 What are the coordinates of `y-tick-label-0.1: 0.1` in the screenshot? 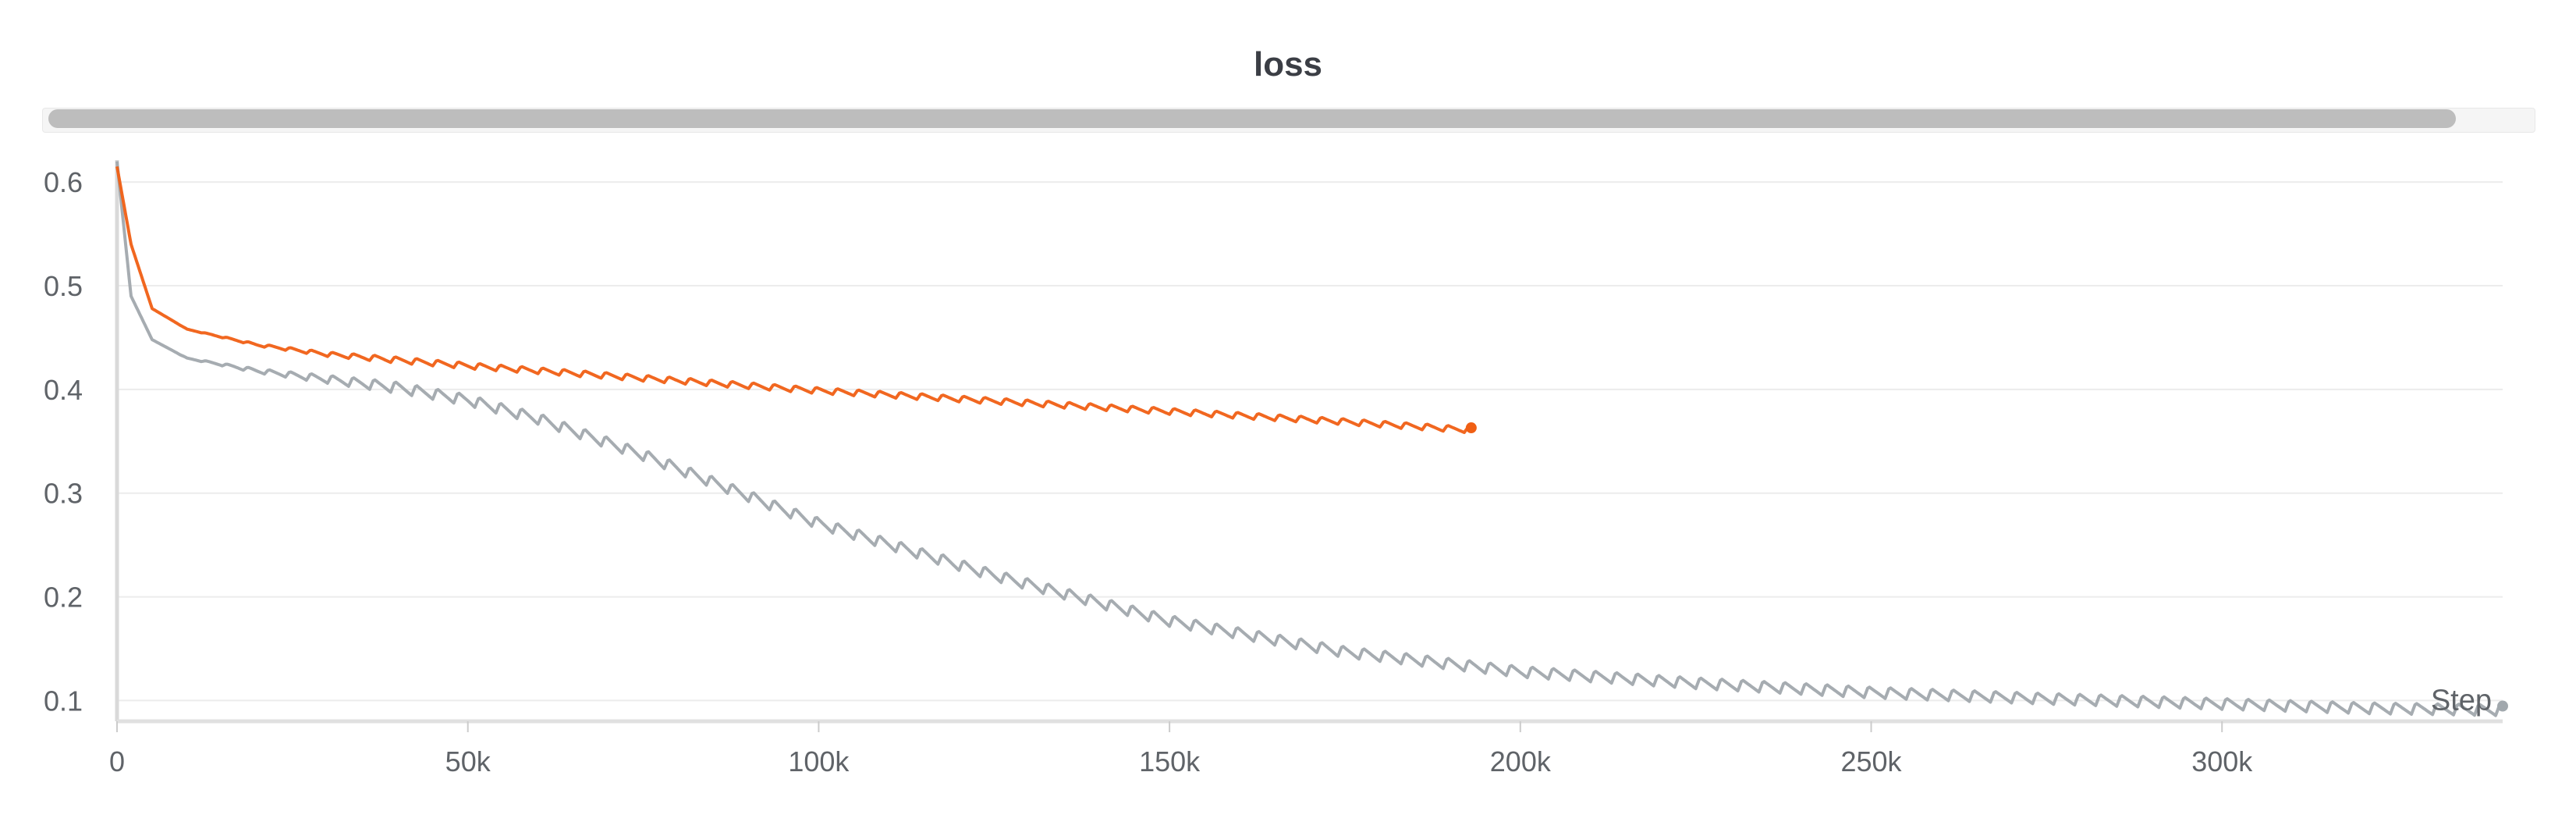 It's located at (63, 701).